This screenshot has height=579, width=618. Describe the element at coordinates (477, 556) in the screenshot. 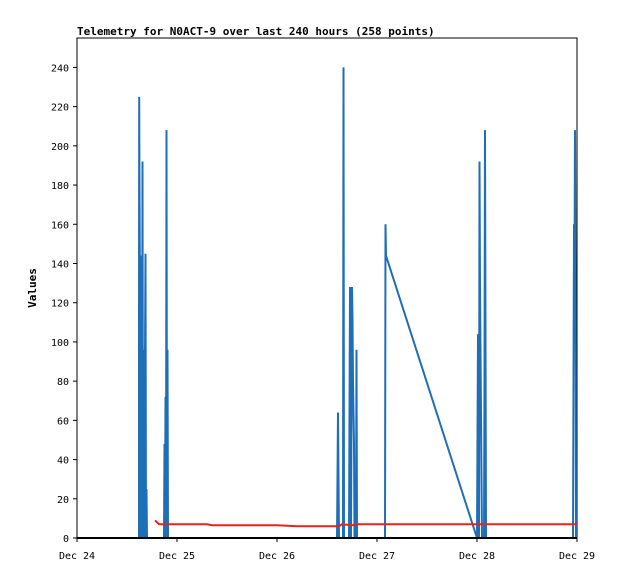

I see `x-tick-label: Dec 28` at that location.